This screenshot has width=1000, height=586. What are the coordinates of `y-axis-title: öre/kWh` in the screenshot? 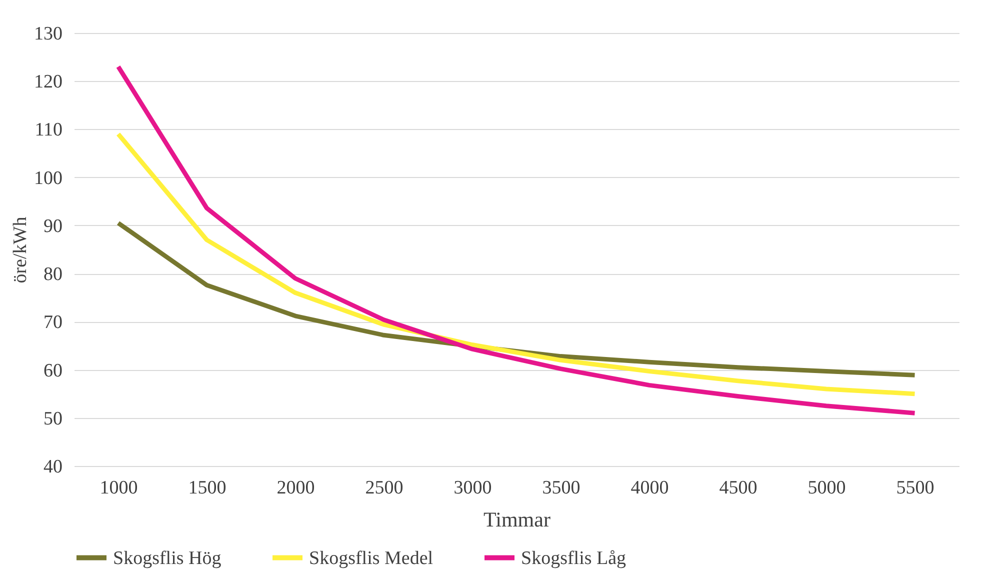 It's located at (20, 250).